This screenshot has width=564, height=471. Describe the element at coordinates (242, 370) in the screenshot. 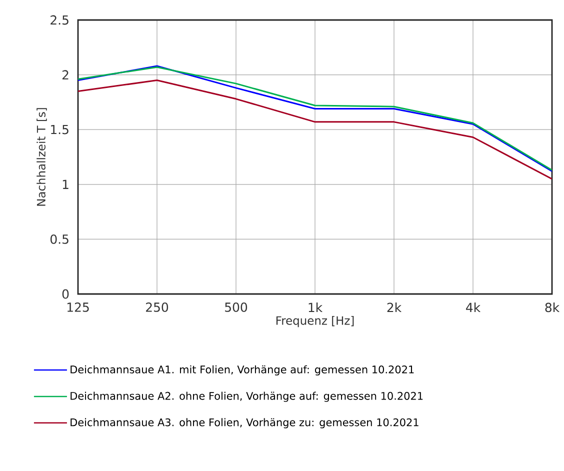

I see `legend-label: Deichmannsaue A1. mit Folien, Vorhänge auf: gemessen 10.2021` at that location.